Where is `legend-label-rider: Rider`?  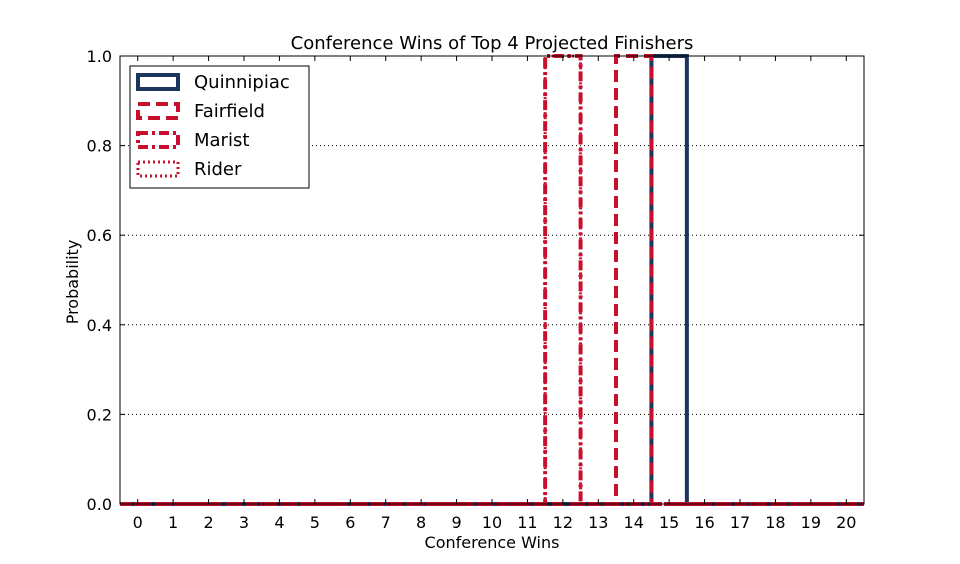 legend-label-rider: Rider is located at coordinates (218, 169).